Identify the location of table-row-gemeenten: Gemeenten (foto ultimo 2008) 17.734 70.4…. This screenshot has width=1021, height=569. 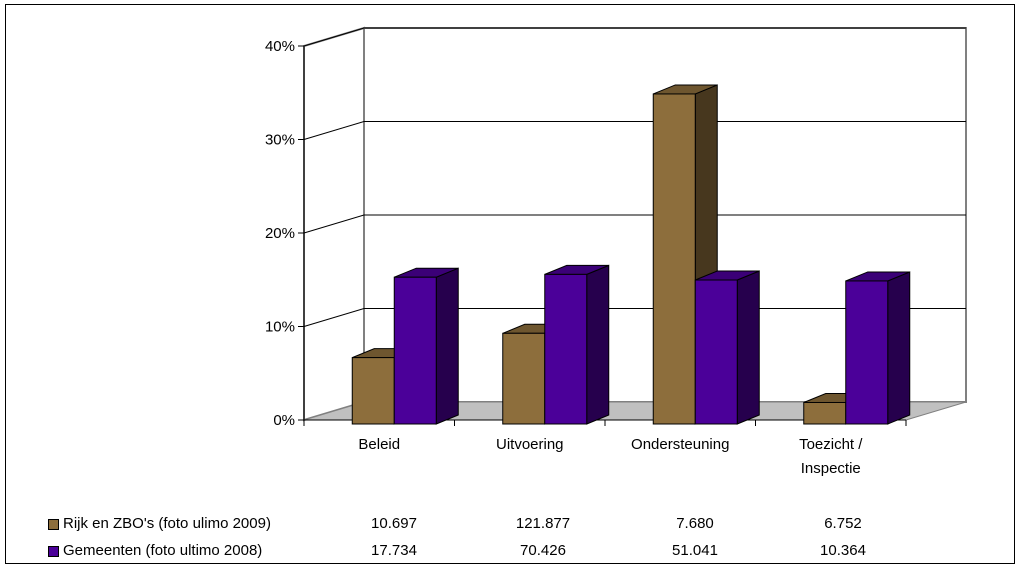
(498, 555).